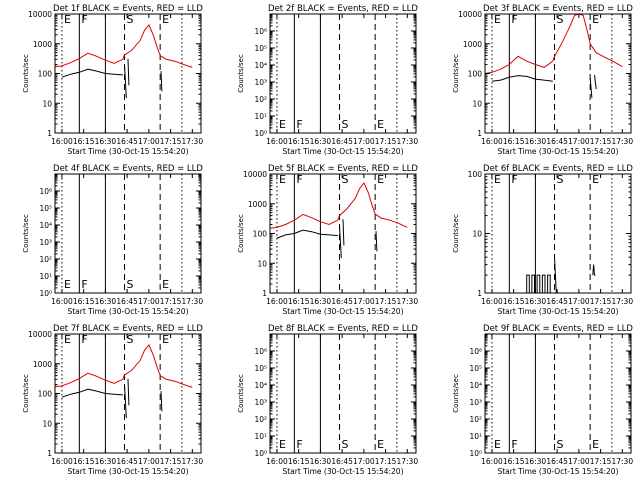 The height and width of the screenshot is (480, 640). I want to click on panel-title: Det 6f BLACK = Events, RED = LLD, so click(558, 169).